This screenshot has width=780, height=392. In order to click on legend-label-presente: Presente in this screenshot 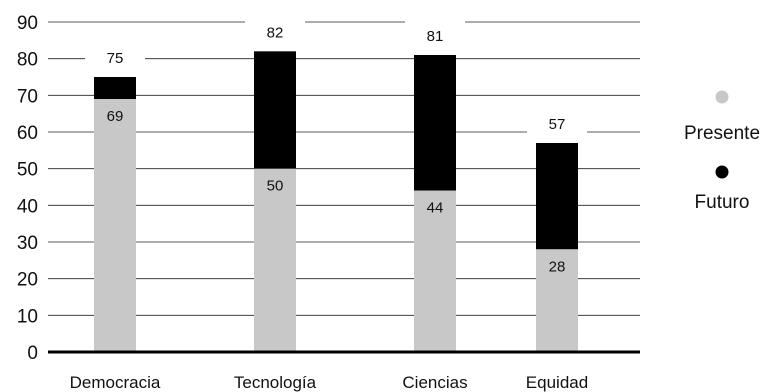, I will do `click(722, 133)`.